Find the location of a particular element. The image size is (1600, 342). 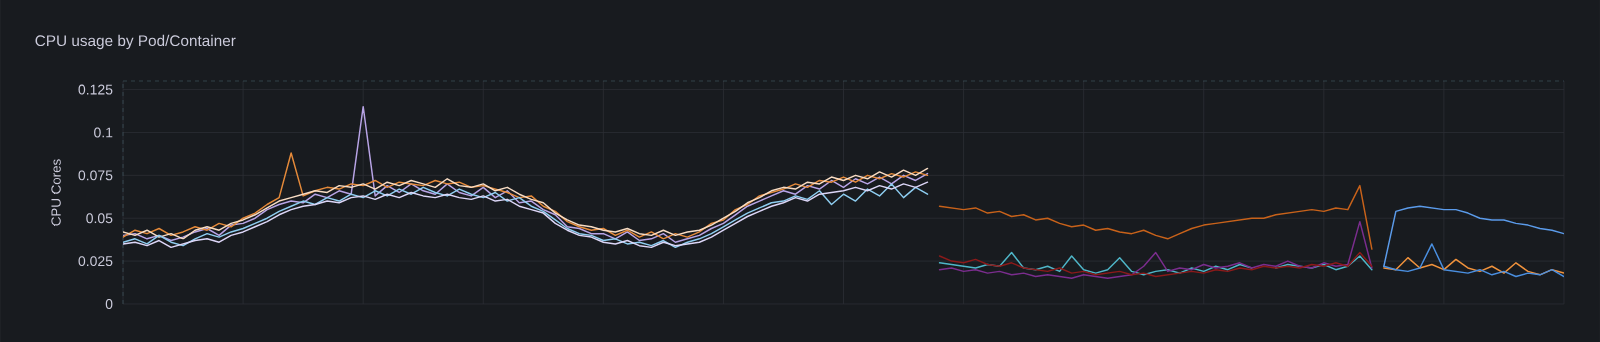

y-axis-title: CPU Cores is located at coordinates (56, 192).